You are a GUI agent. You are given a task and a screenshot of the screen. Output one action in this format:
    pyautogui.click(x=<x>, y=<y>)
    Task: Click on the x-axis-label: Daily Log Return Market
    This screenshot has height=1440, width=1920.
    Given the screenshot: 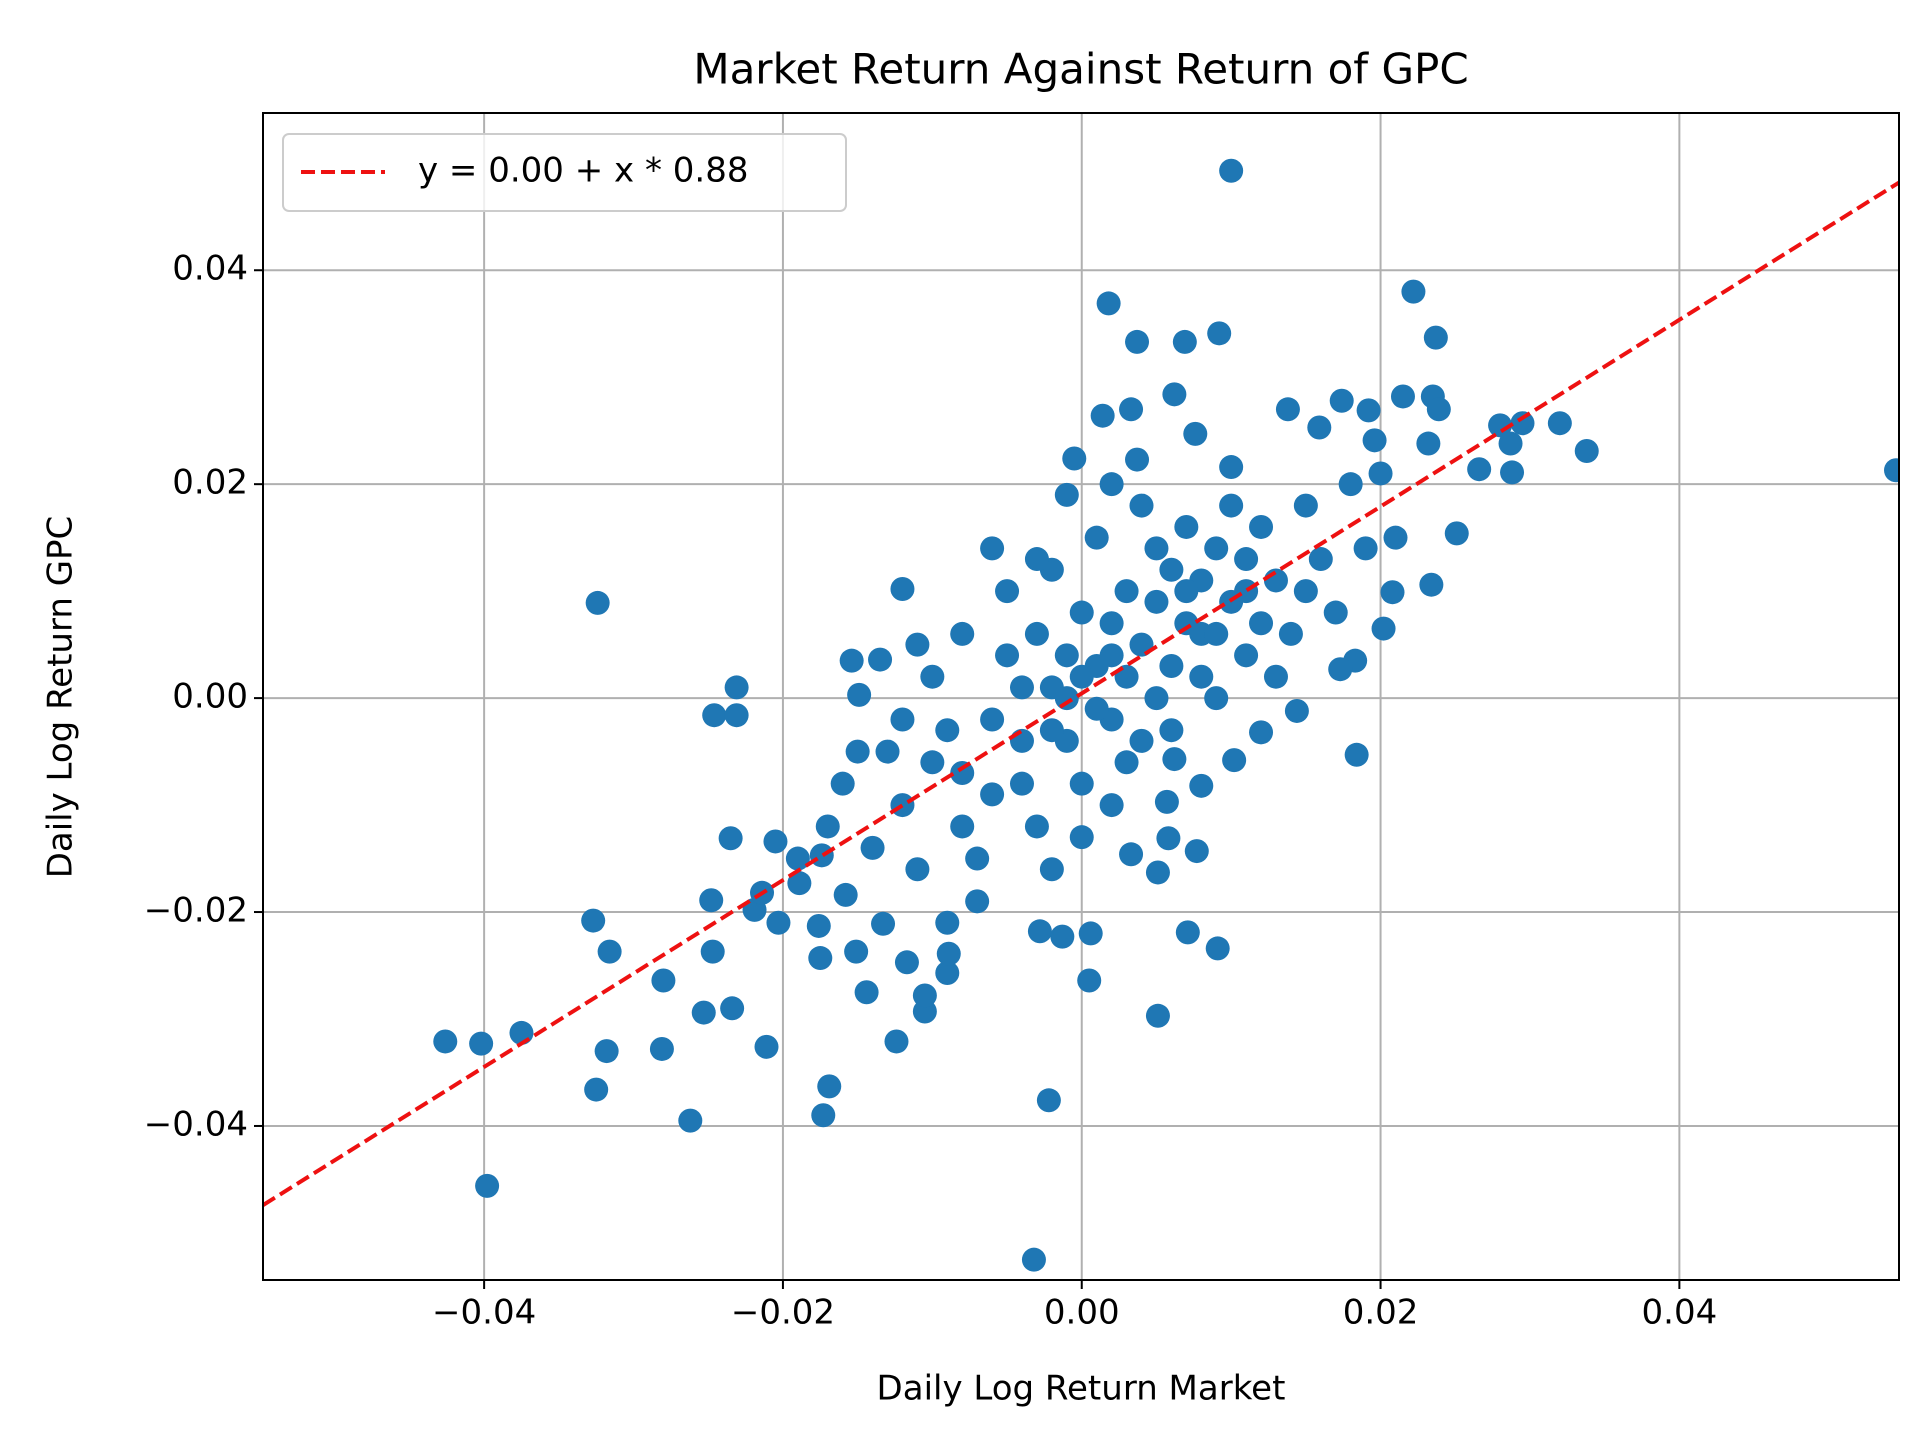 What is the action you would take?
    pyautogui.click(x=1081, y=1389)
    